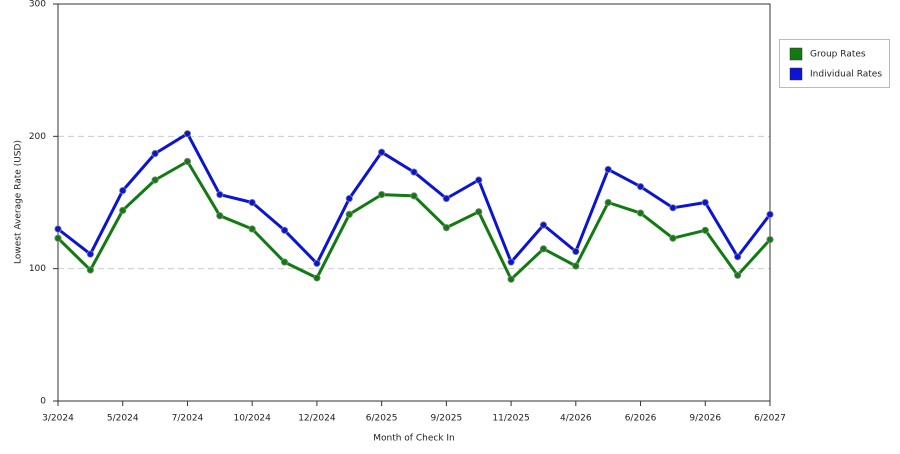 The image size is (900, 454). I want to click on x-tick-label: 6/2025, so click(382, 419).